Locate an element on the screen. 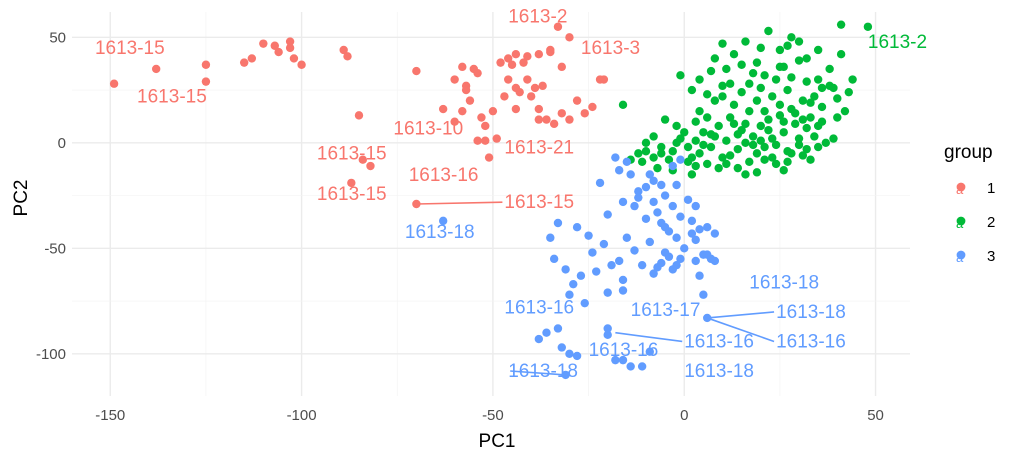 The height and width of the screenshot is (465, 1021). legend-label: 1 is located at coordinates (991, 188).